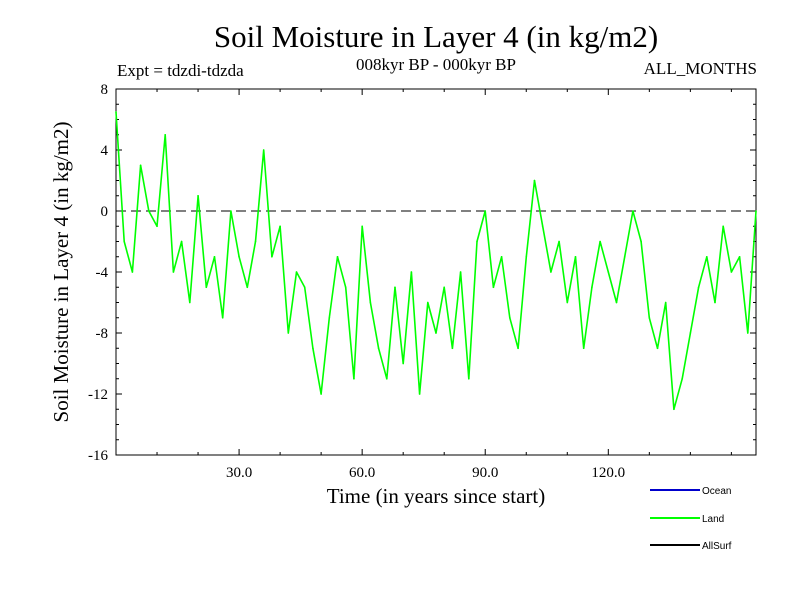 The width and height of the screenshot is (800, 600). Describe the element at coordinates (105, 90) in the screenshot. I see `y-tick-label: 8` at that location.